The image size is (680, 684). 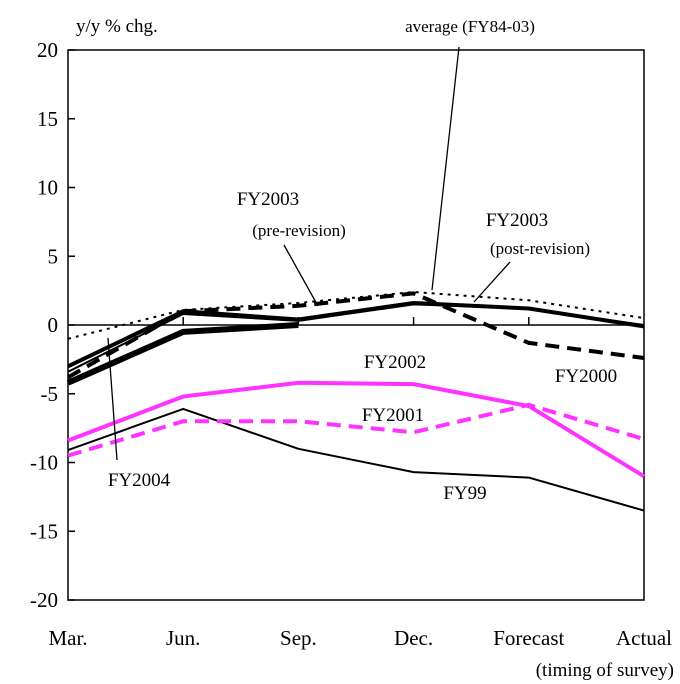 I want to click on y-tick-label: 10, so click(x=47, y=188).